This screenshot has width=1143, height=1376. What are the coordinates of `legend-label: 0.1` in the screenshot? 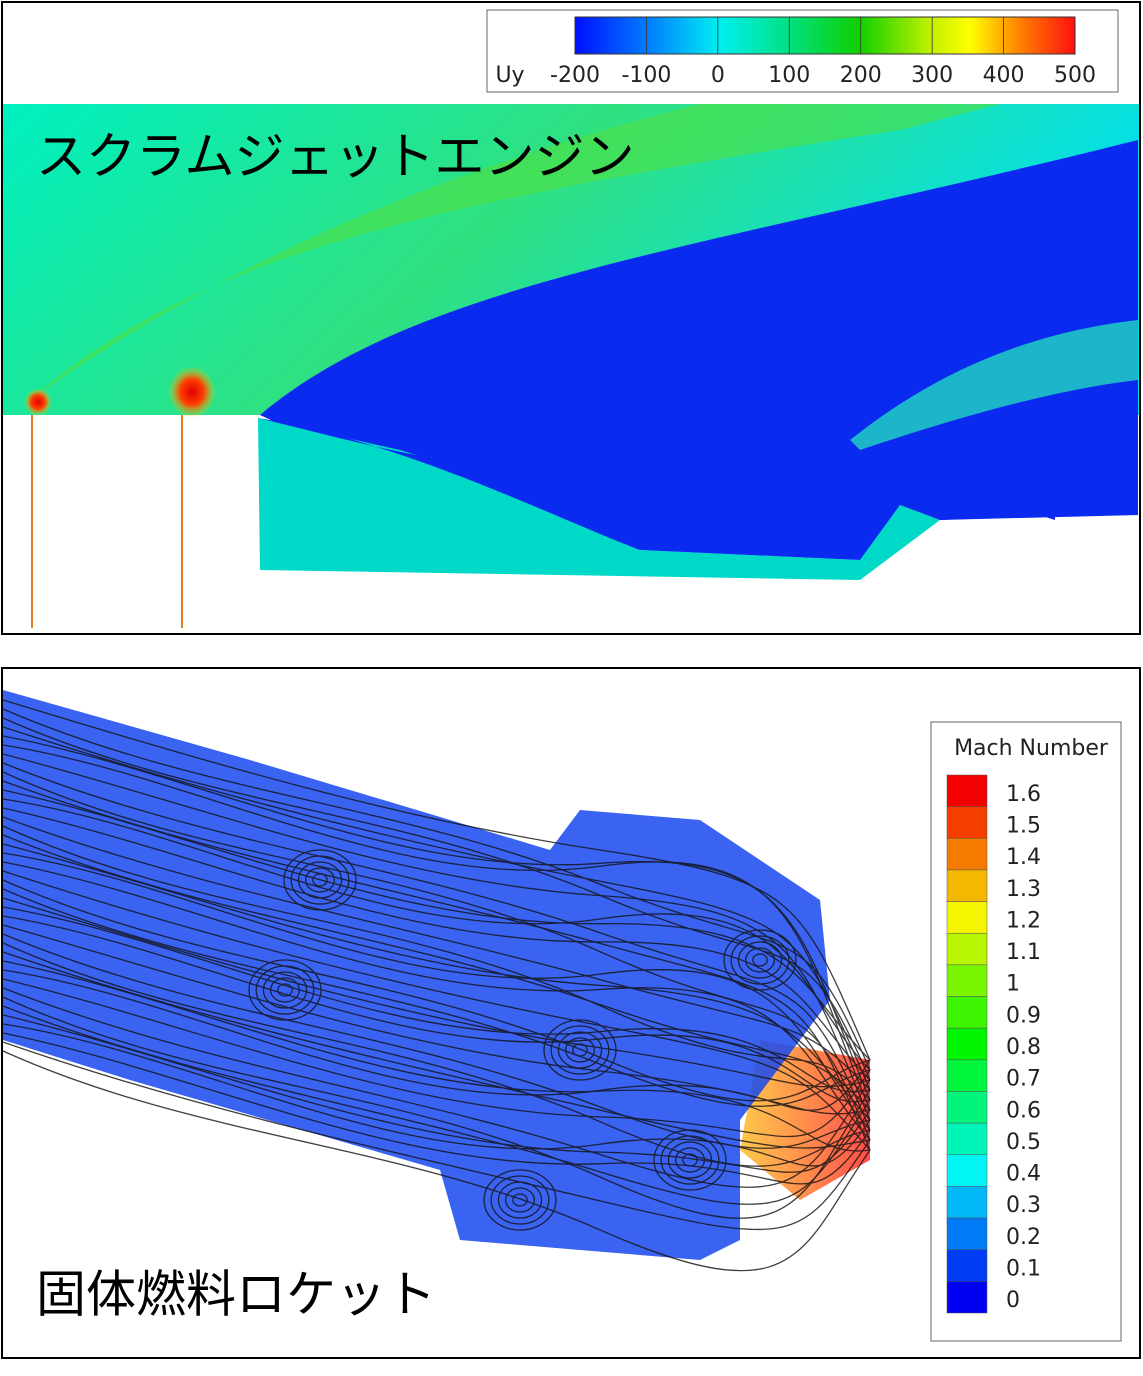 It's located at (1023, 1269).